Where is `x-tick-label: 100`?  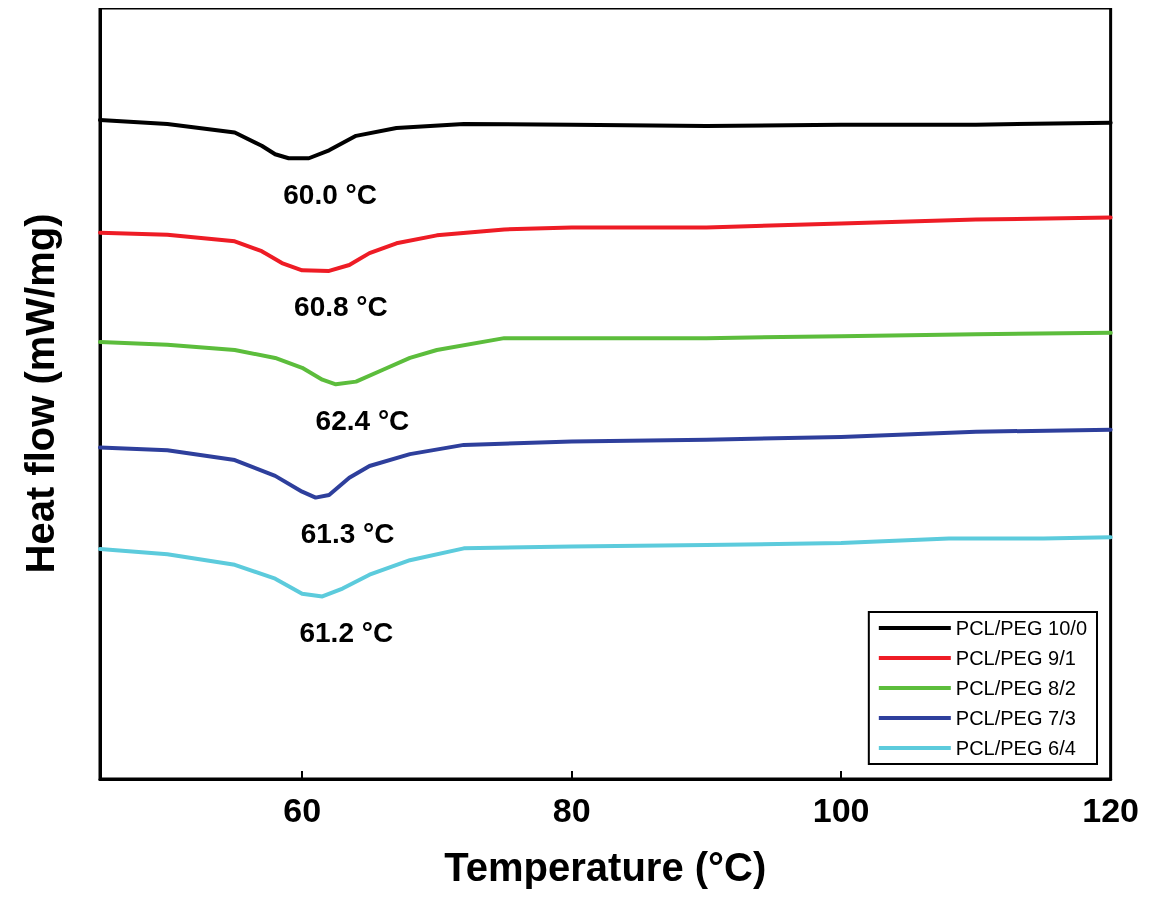 x-tick-label: 100 is located at coordinates (841, 810).